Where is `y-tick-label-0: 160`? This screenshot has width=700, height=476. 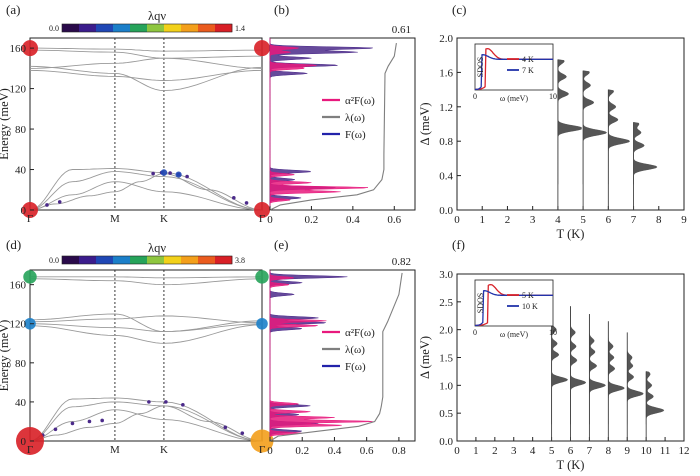
y-tick-label-0: 160 is located at coordinates (18, 49).